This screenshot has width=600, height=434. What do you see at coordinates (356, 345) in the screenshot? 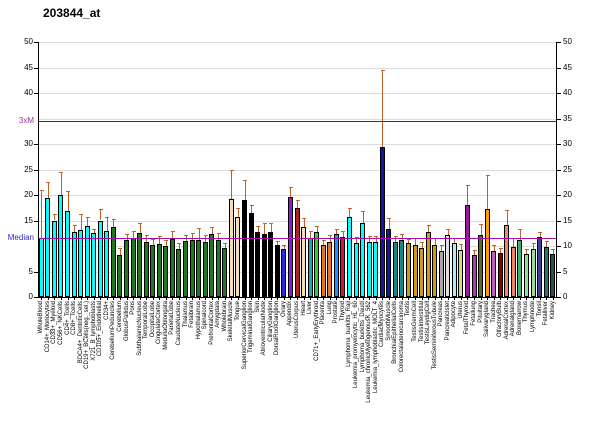
I see `x-category-label: Leukemia_promyelocytic_HL_60` at bounding box center [356, 345].